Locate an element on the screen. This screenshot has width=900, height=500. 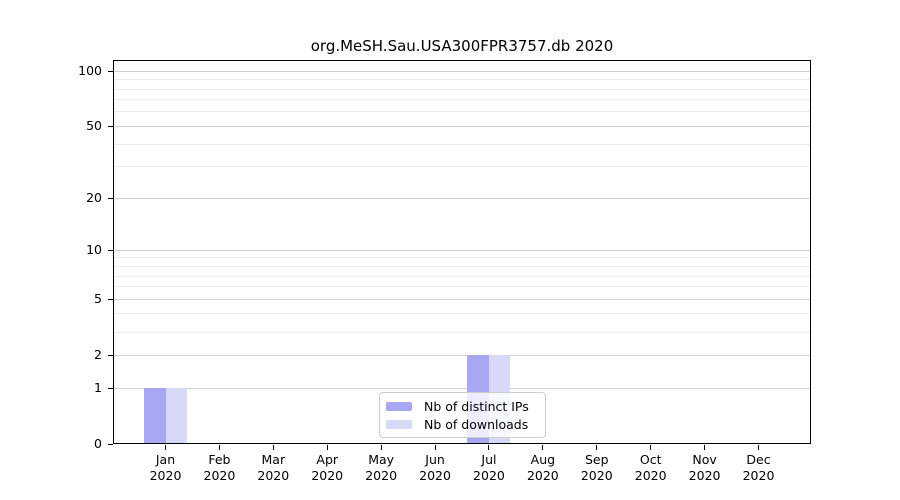
y-tick-label: 5 is located at coordinates (98, 299).